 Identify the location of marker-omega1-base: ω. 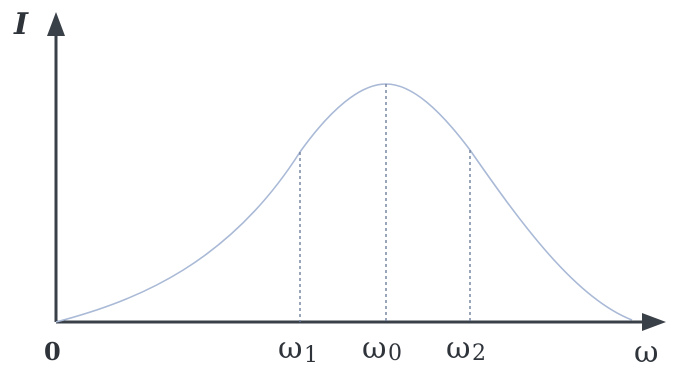
(290, 348).